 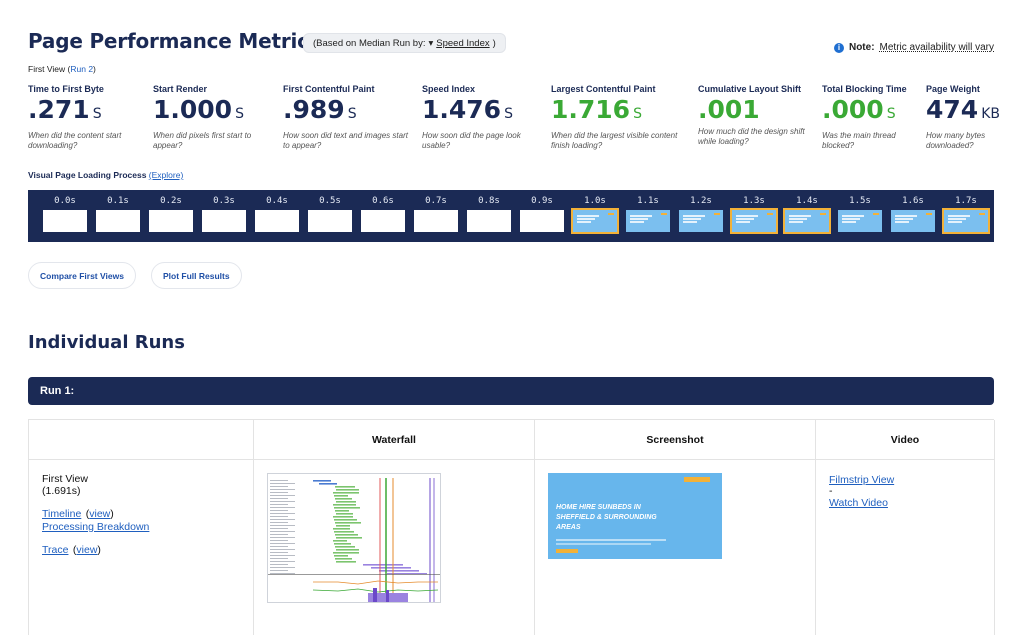 I want to click on processing-breakdown-link: Processing Breakdown, so click(x=96, y=527).